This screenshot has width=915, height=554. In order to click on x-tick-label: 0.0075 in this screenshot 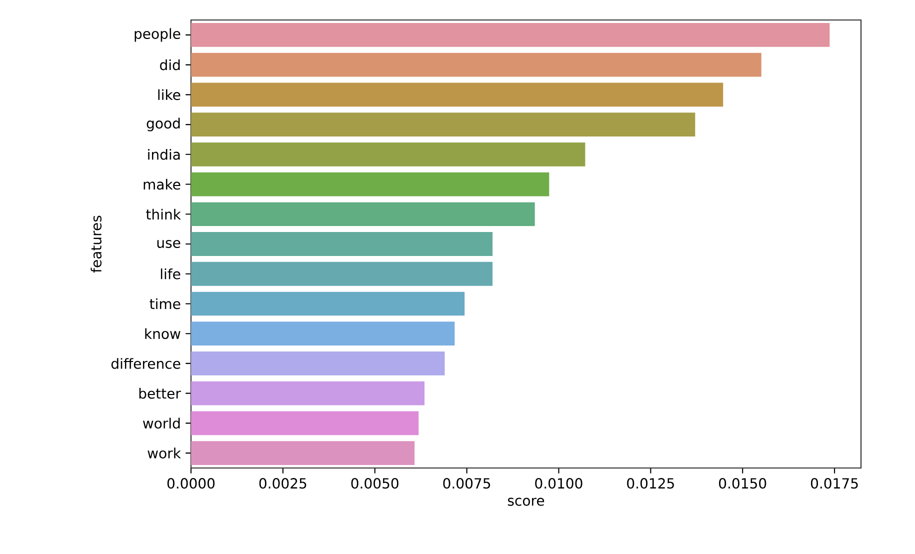, I will do `click(466, 483)`.